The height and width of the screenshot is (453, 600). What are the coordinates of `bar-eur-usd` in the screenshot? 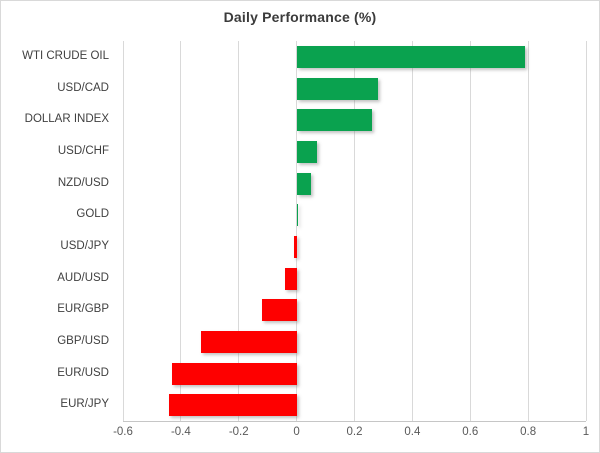 It's located at (234, 373).